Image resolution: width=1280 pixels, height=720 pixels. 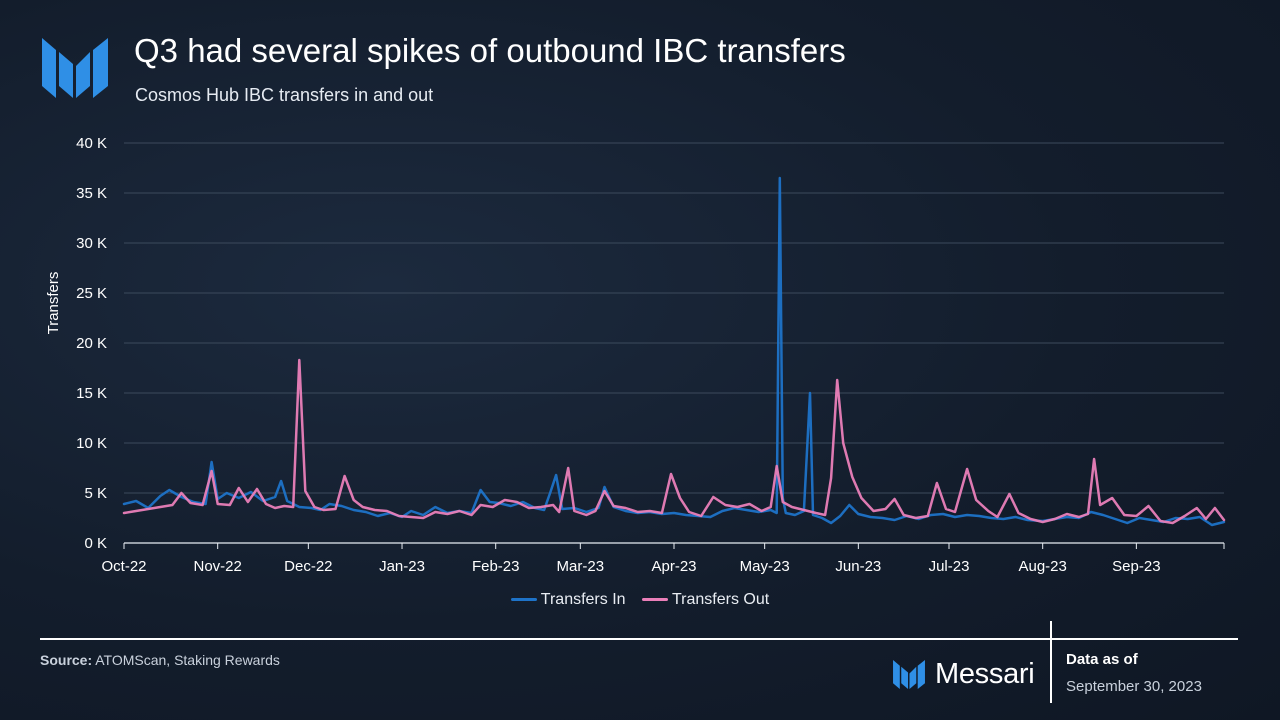 I want to click on x-tick-label: Sep-23, so click(x=1136, y=566).